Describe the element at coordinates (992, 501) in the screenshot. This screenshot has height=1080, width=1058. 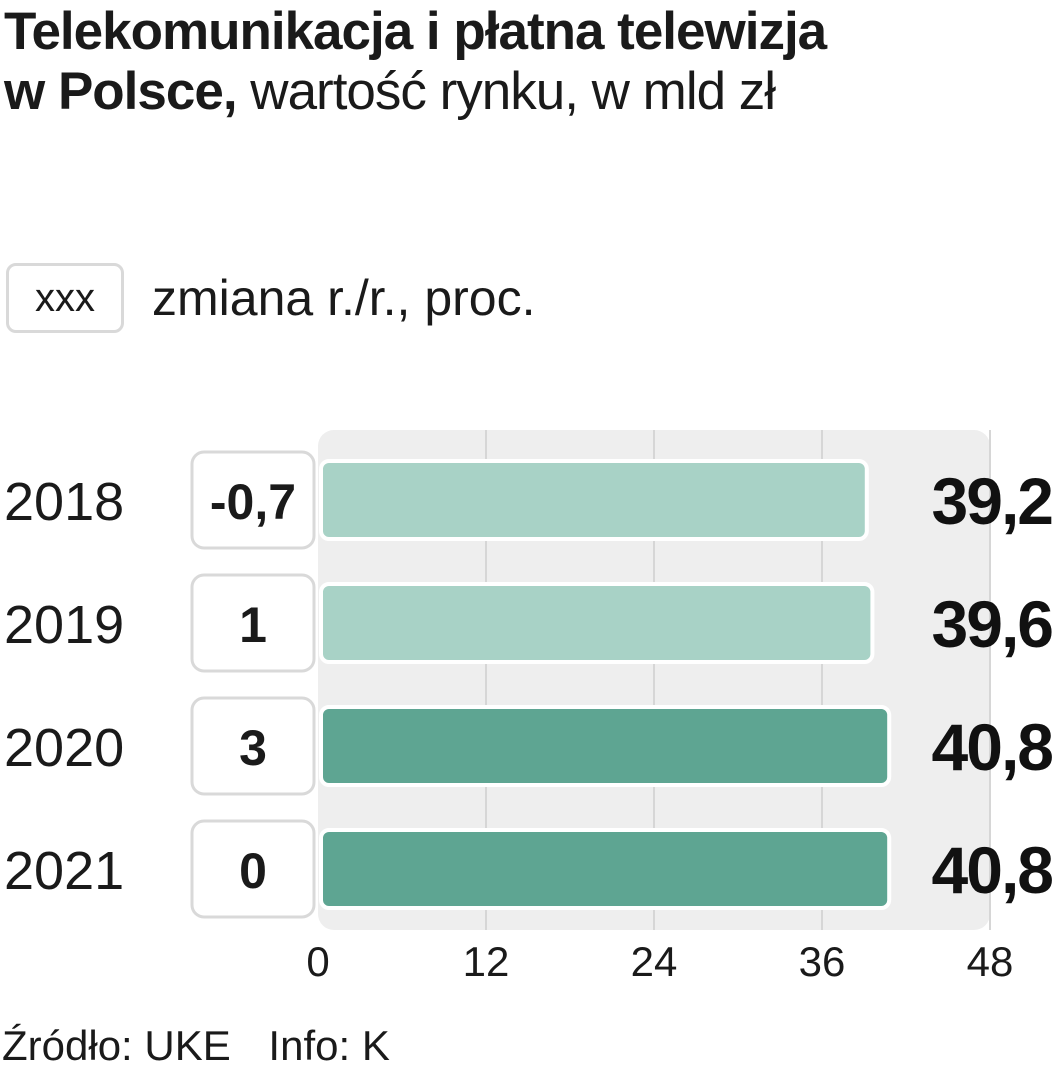
I see `value-label: 39,2` at that location.